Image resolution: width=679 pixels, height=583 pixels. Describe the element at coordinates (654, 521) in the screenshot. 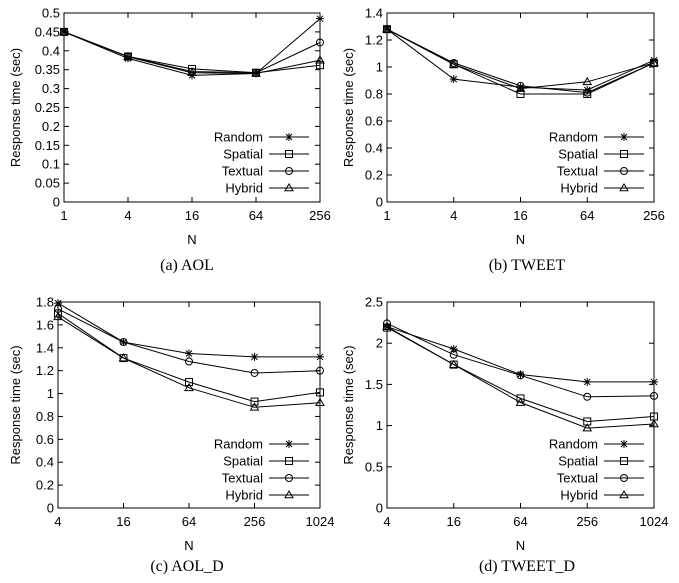

I see `x-tick-label: 1024` at that location.